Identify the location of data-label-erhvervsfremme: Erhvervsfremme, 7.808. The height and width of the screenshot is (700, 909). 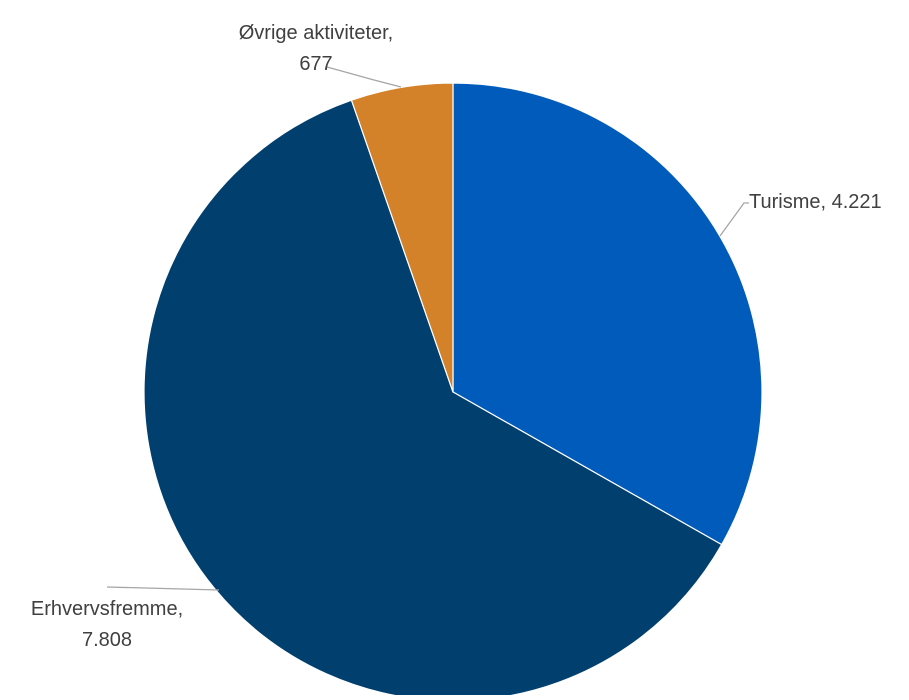
(107, 624).